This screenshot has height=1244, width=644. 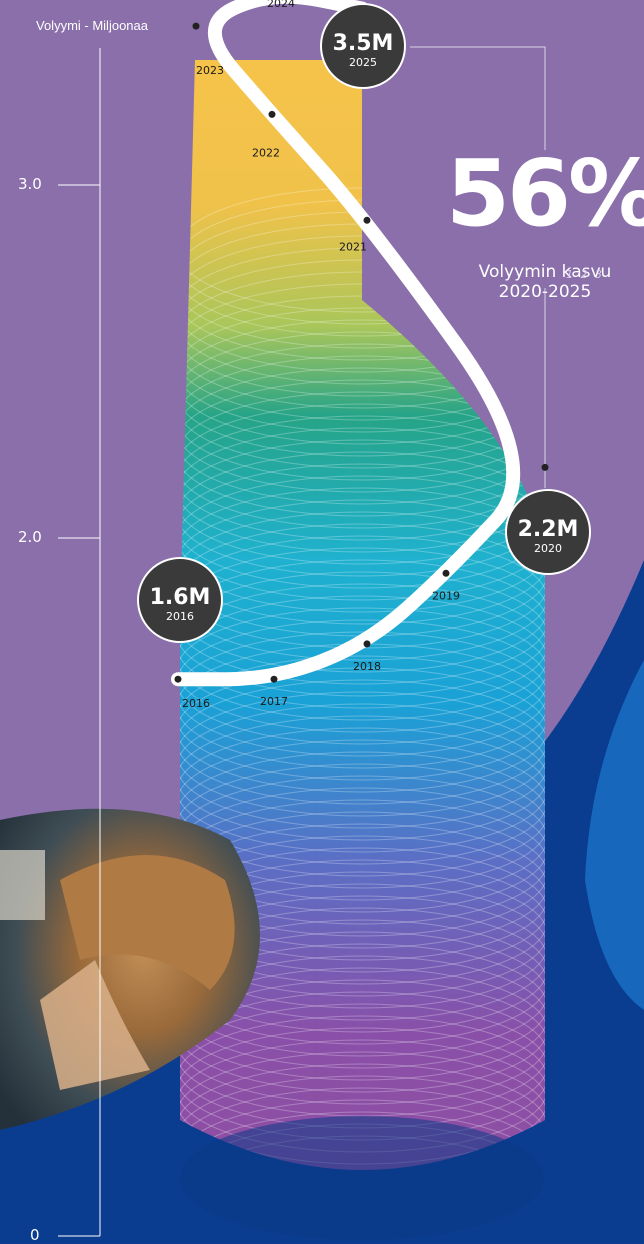 What do you see at coordinates (30, 184) in the screenshot?
I see `y-tick-label-3: 3.0` at bounding box center [30, 184].